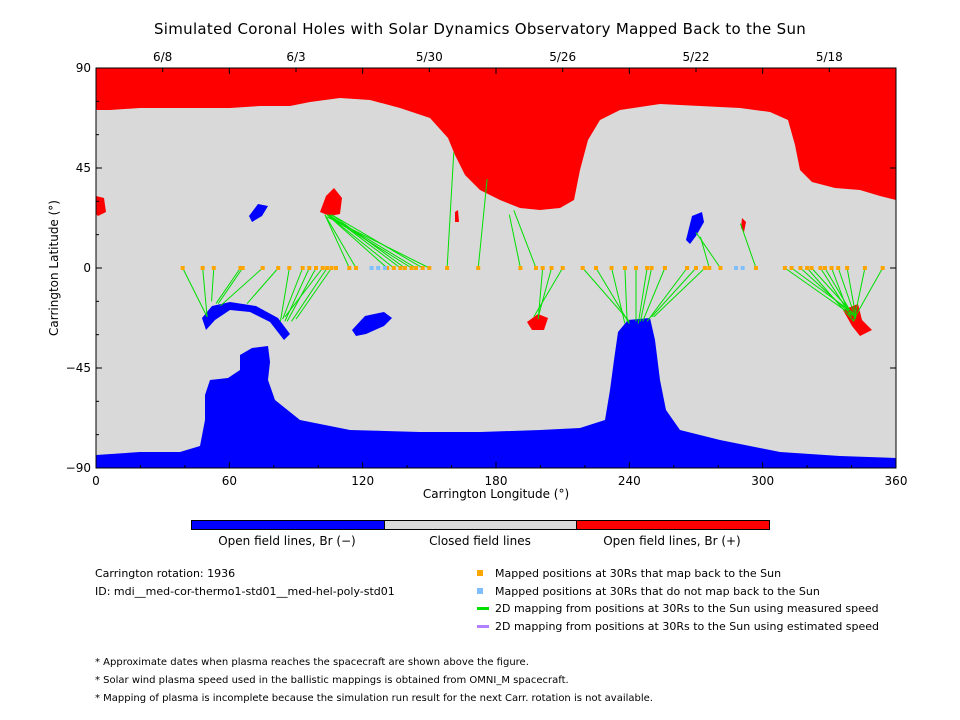 The height and width of the screenshot is (720, 960). Describe the element at coordinates (54, 268) in the screenshot. I see `y-axis-label: Carrington Latitude (°)` at that location.